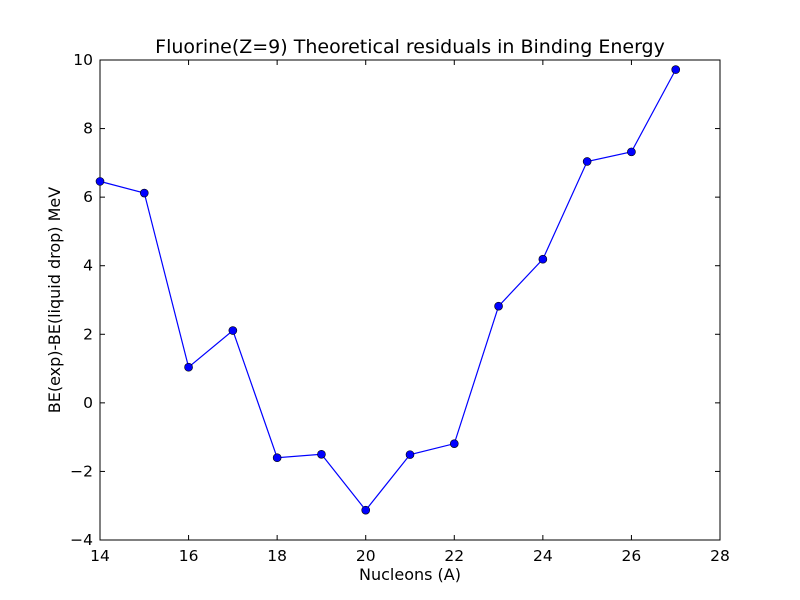 Image resolution: width=800 pixels, height=600 pixels. I want to click on x-axis-label: Nucleons (A), so click(410, 574).